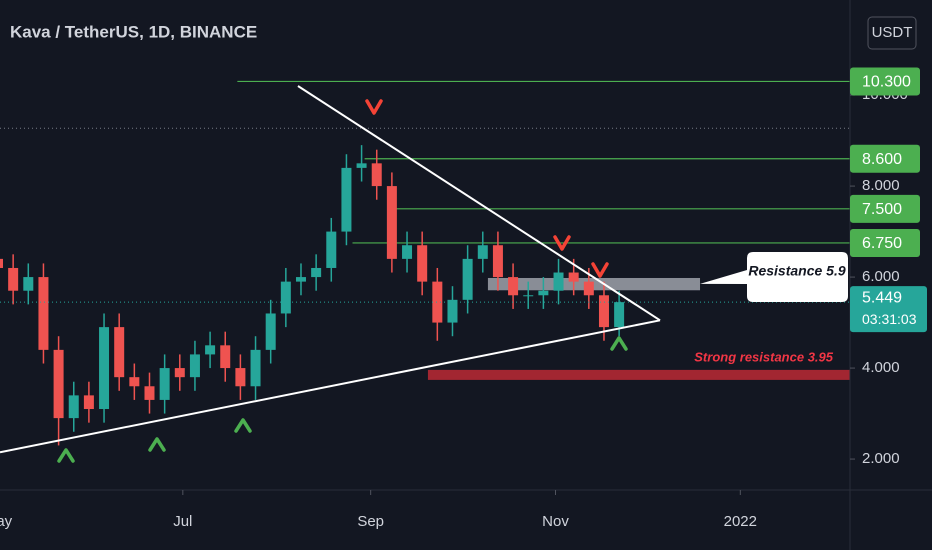 The width and height of the screenshot is (932, 550). I want to click on chart-title: Kava / TetherUS, 1D, BINANCE, so click(133, 31).